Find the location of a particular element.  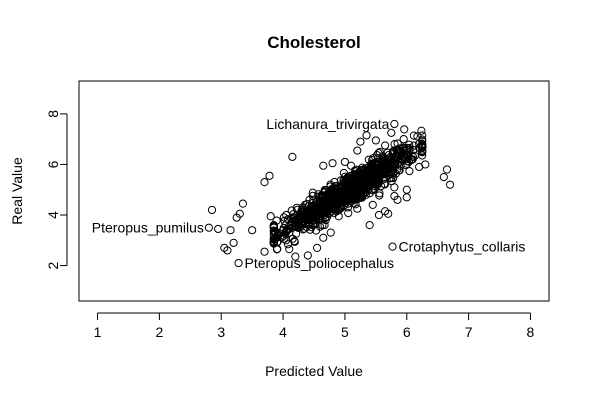

x-axis-label: Predicted Value is located at coordinates (314, 371).